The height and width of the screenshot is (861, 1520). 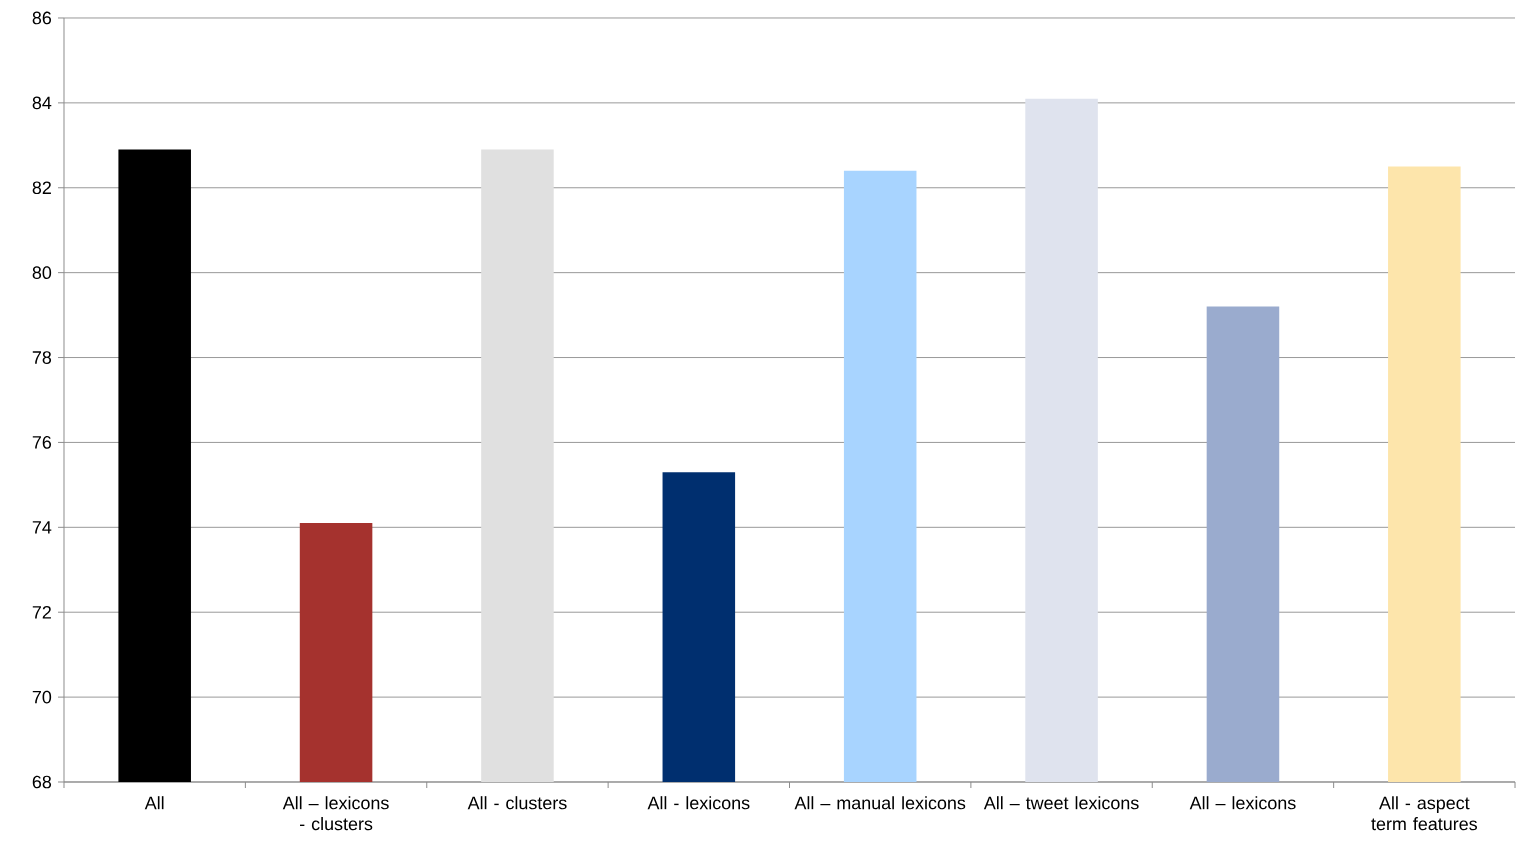 I want to click on y-tick-label: 84, so click(x=42, y=103).